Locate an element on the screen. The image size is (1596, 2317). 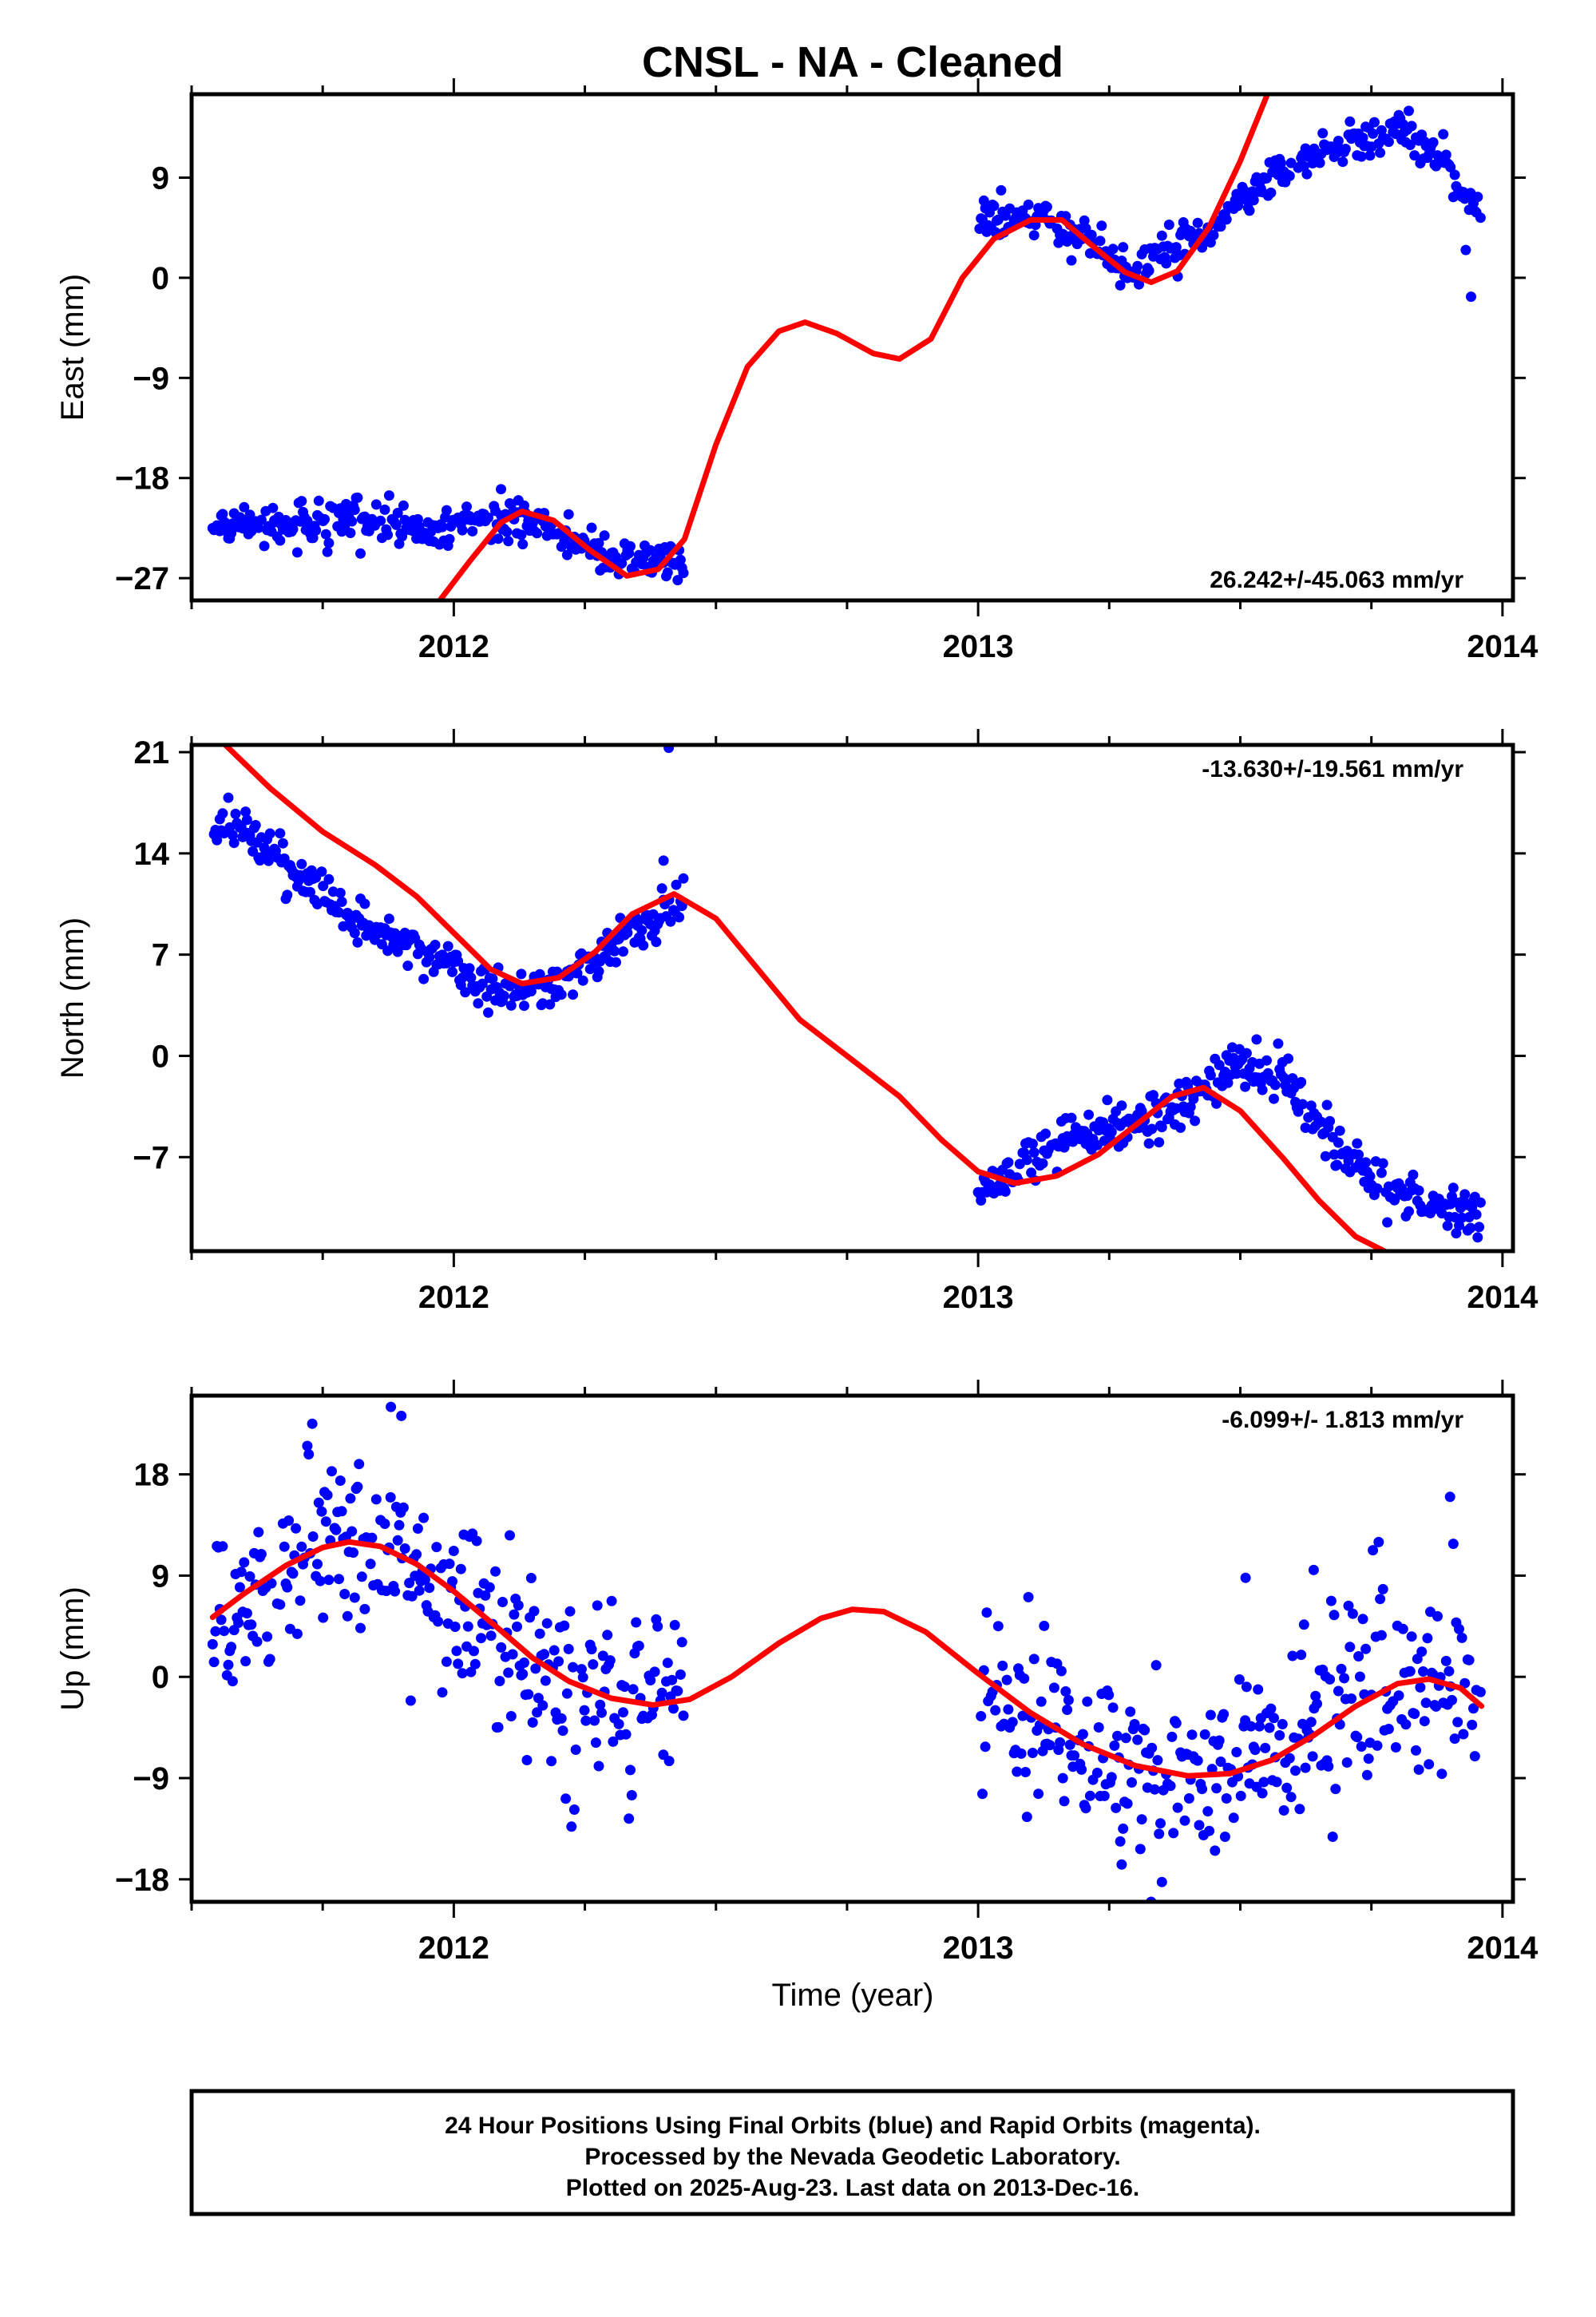
north-rate-annotation: -13.630+/-19.561 mm/yr is located at coordinates (1332, 769).